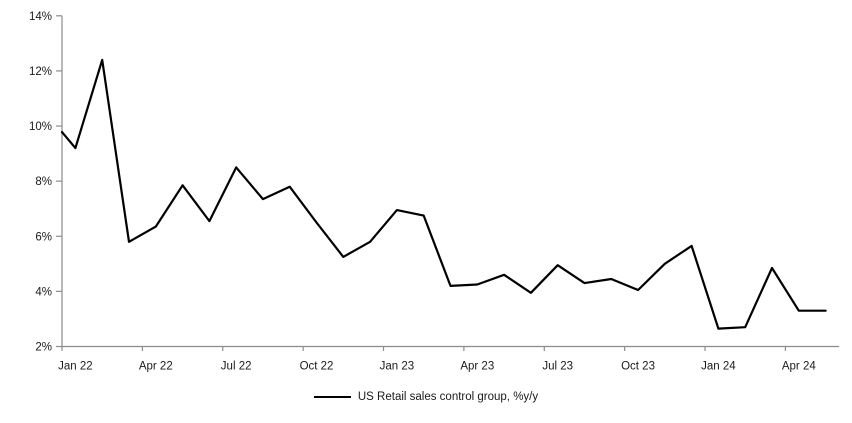  I want to click on y-tick-label: 14%, so click(40, 17).